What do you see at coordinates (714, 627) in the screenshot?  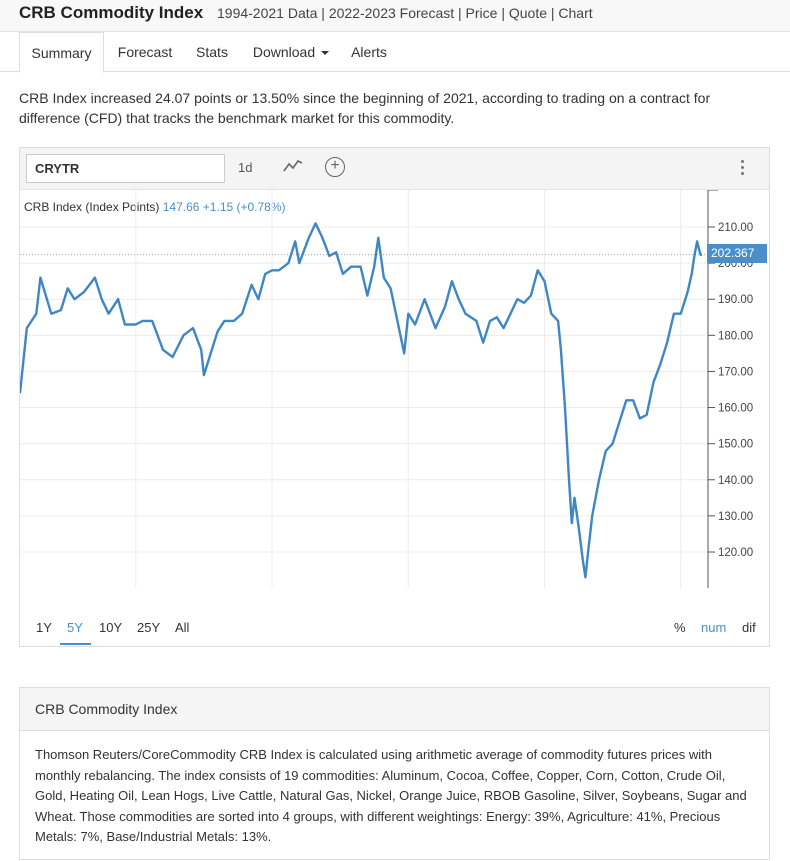 I see `mode-num: num` at bounding box center [714, 627].